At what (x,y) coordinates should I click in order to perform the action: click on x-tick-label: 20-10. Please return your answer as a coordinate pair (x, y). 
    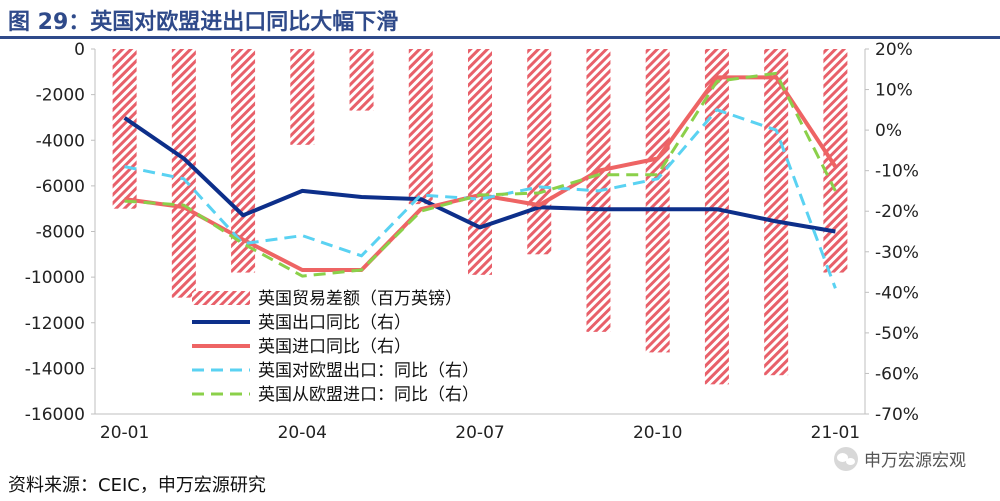
    Looking at the image, I should click on (657, 433).